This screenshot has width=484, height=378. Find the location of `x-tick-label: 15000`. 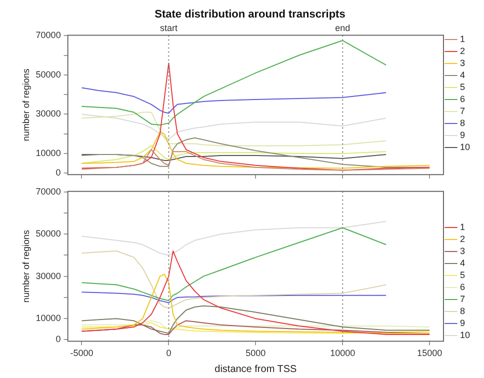

x-tick-label: 15000 is located at coordinates (429, 353).